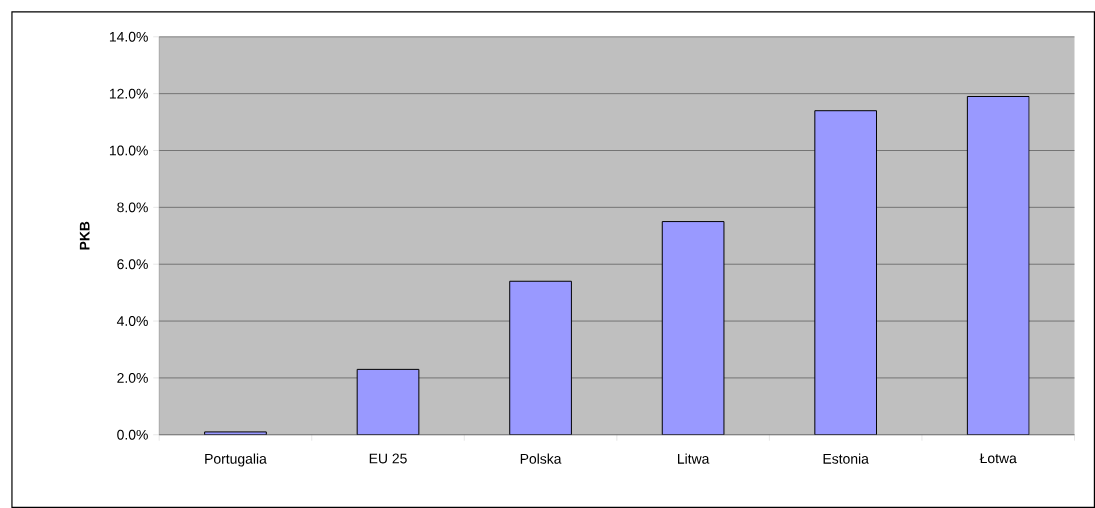  What do you see at coordinates (694, 458) in the screenshot?
I see `x-tick-label: Litwa` at bounding box center [694, 458].